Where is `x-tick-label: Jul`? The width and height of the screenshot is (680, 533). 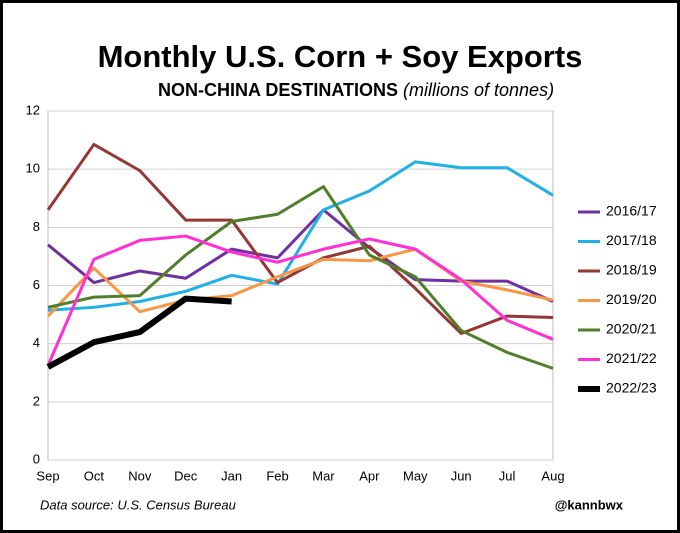
x-tick-label: Jul is located at coordinates (507, 475).